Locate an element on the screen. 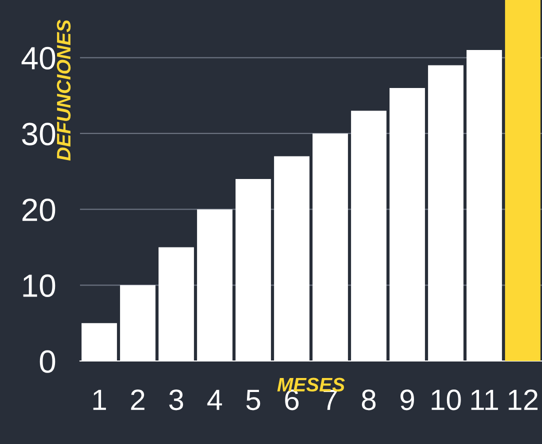 This screenshot has height=444, width=542. y-tick-label: 0 is located at coordinates (48, 361).